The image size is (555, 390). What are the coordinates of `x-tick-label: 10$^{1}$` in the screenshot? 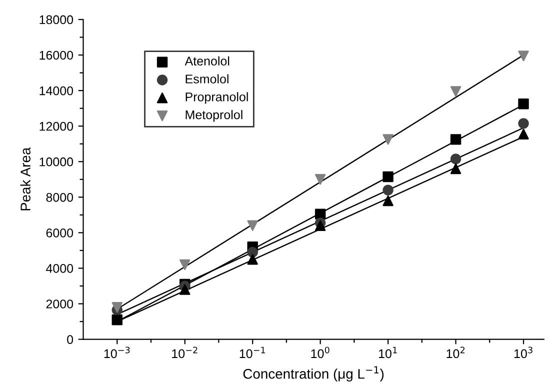 It's located at (388, 352).